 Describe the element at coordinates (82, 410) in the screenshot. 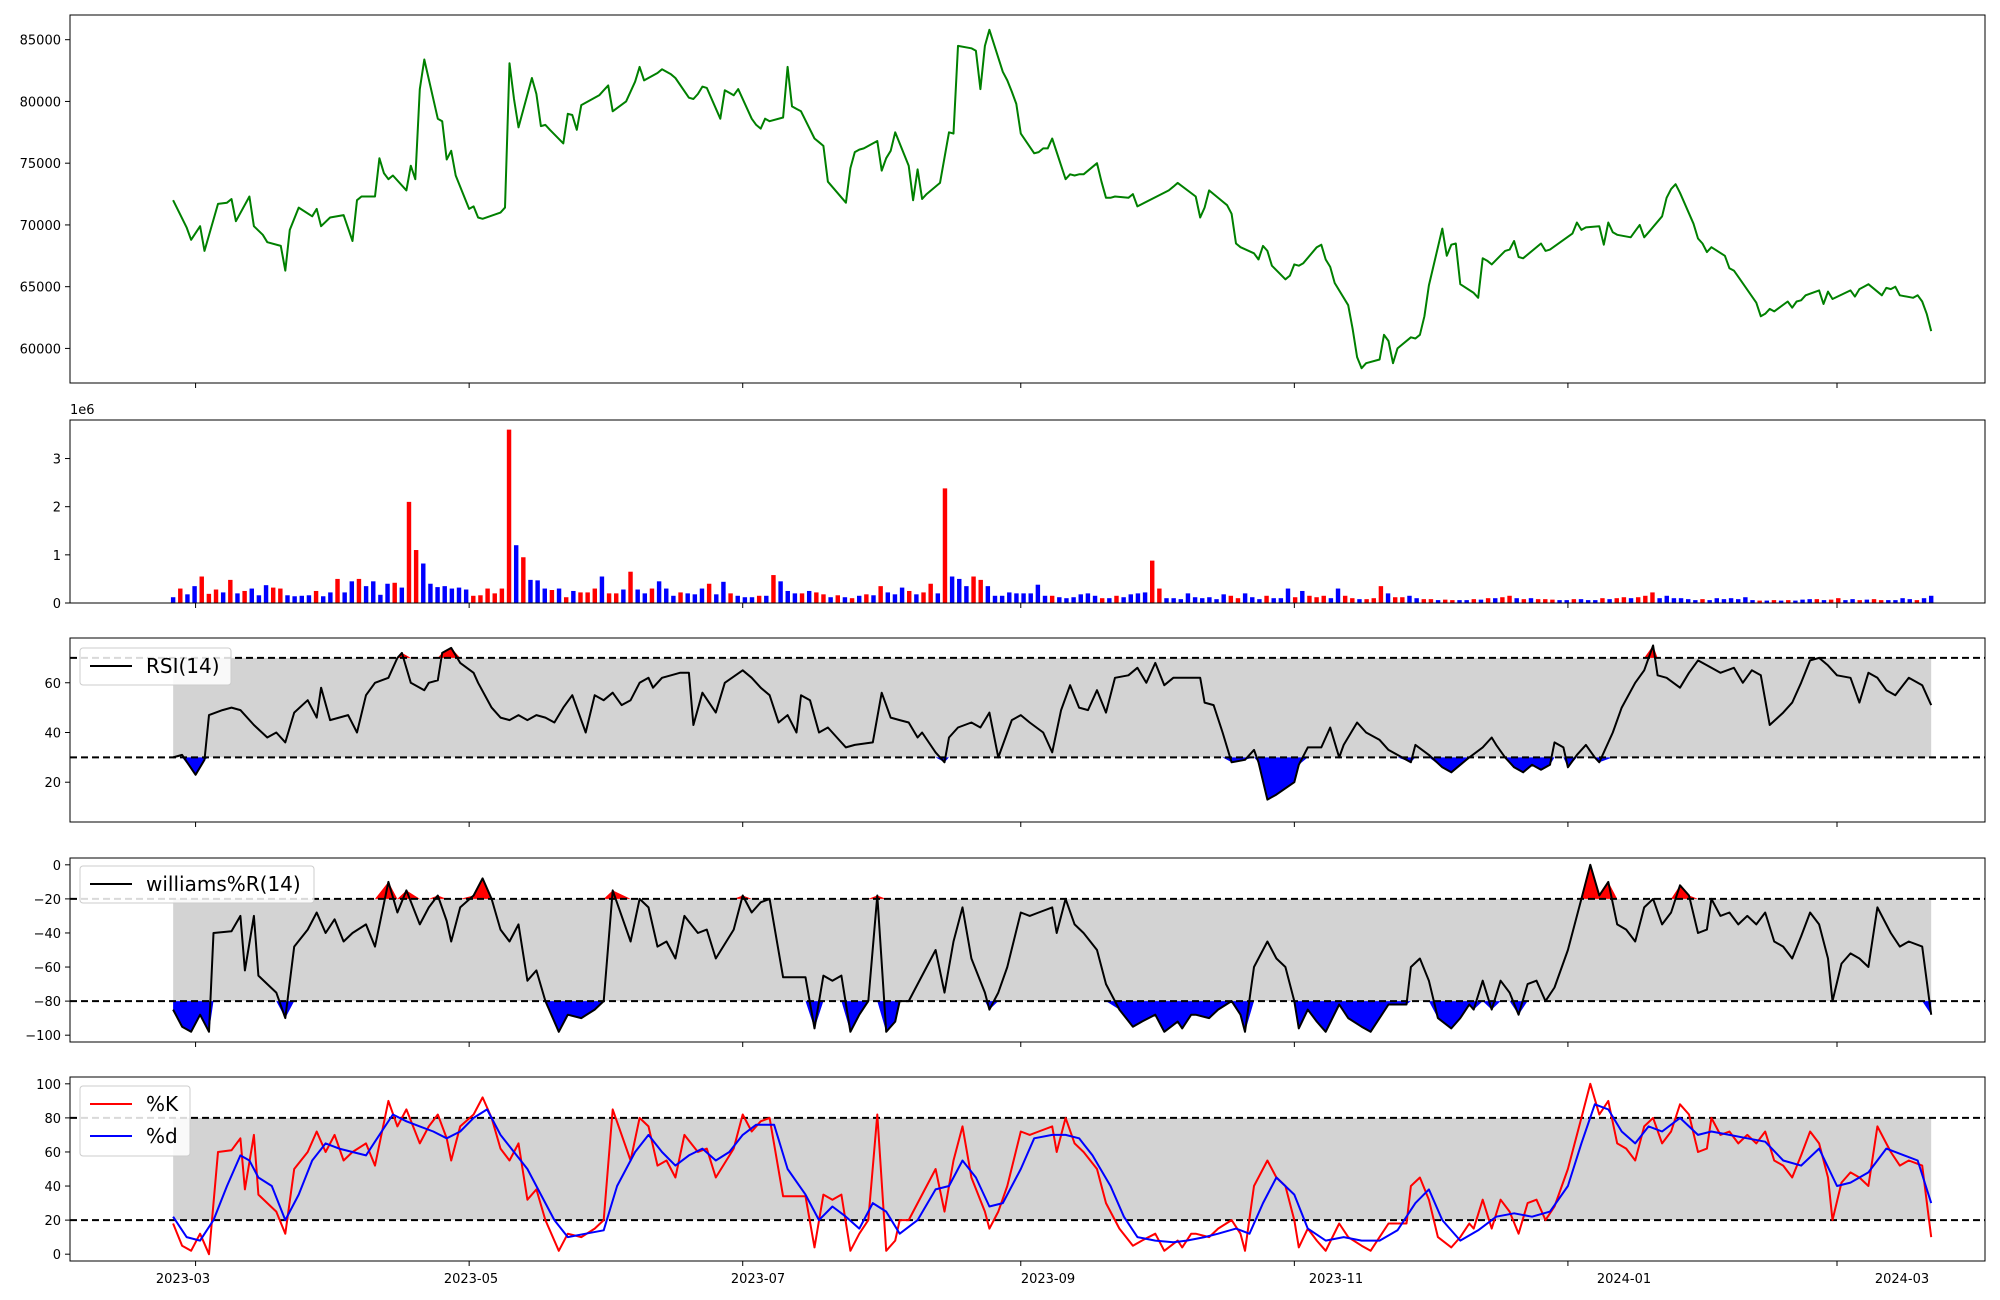

I see `volume-offset-text: 1e6` at that location.